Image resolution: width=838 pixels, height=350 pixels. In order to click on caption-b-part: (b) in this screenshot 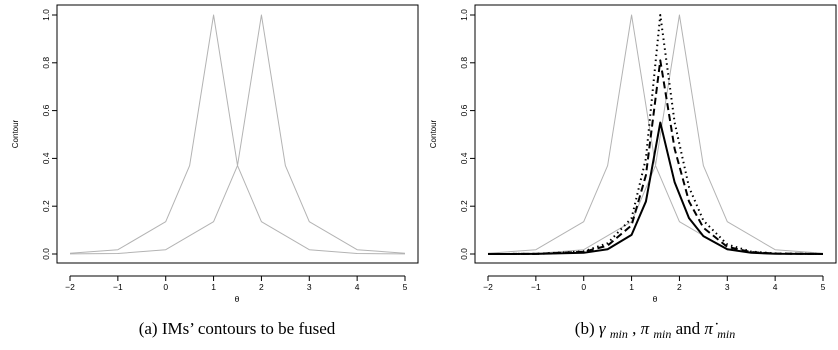, I will do `click(587, 328)`.